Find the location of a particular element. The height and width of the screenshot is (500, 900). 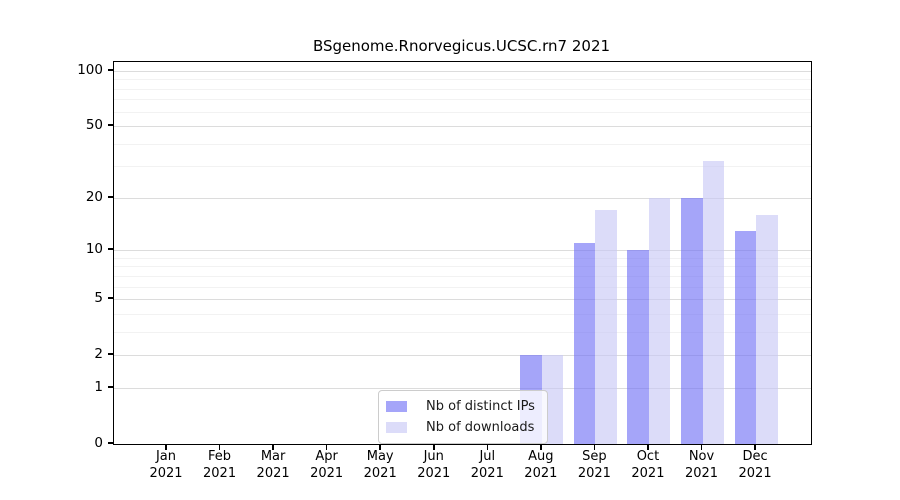

x-tick-label: Mar 2021 is located at coordinates (273, 465).